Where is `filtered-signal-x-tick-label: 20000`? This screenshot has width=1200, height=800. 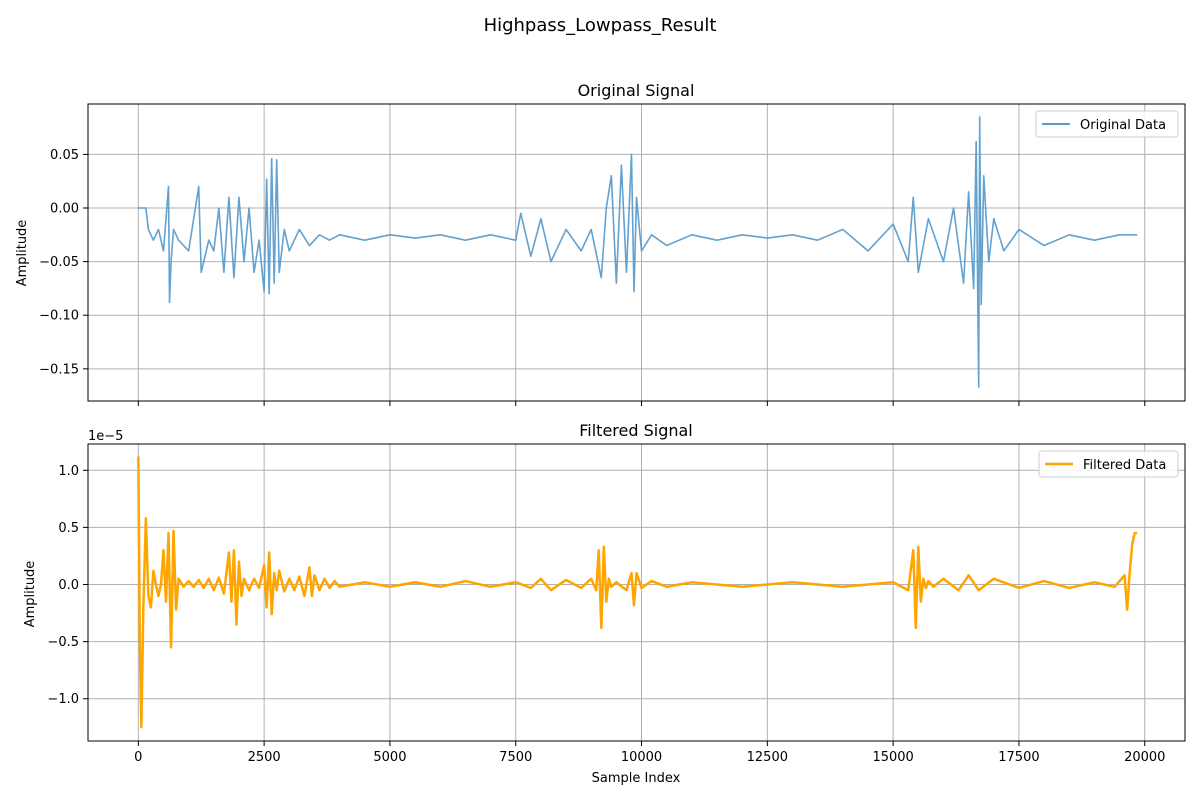
filtered-signal-x-tick-label: 20000 is located at coordinates (1144, 757).